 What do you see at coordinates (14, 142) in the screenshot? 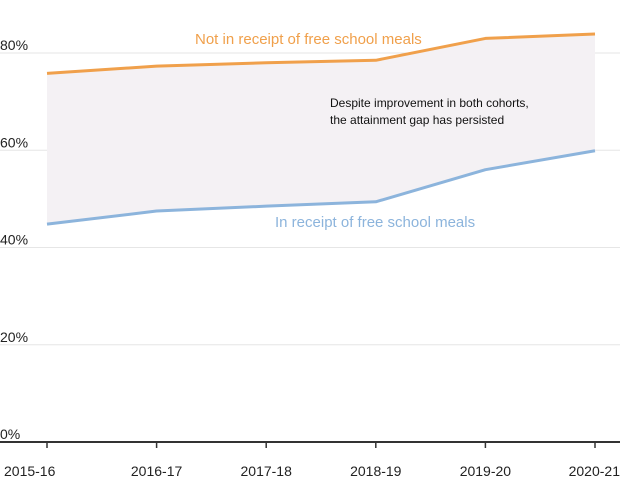
I see `y-tick-label: 60%` at bounding box center [14, 142].